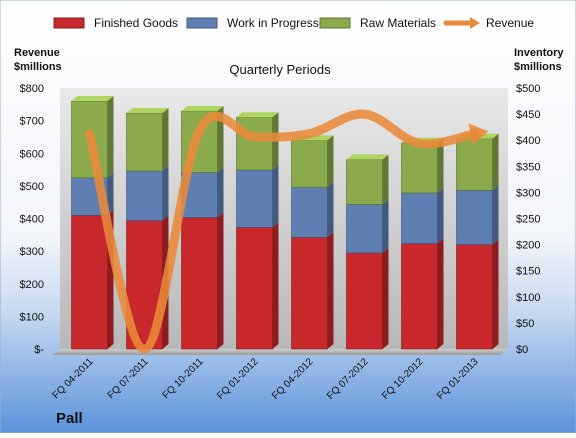  Describe the element at coordinates (528, 115) in the screenshot. I see `right-tick-9: $450` at that location.